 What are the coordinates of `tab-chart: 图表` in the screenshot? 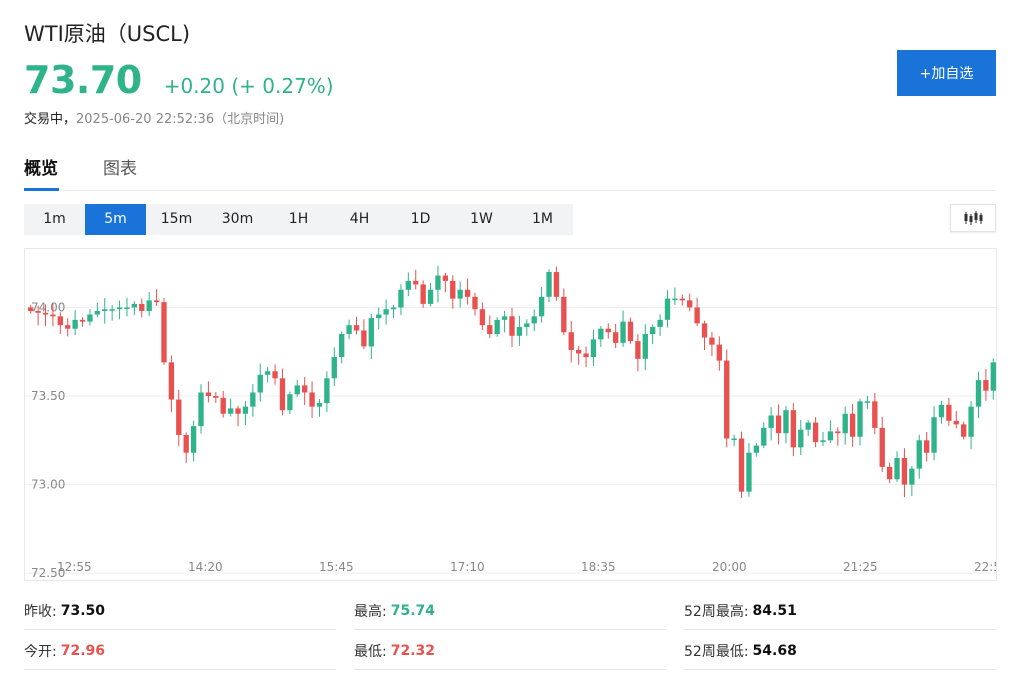 It's located at (120, 169).